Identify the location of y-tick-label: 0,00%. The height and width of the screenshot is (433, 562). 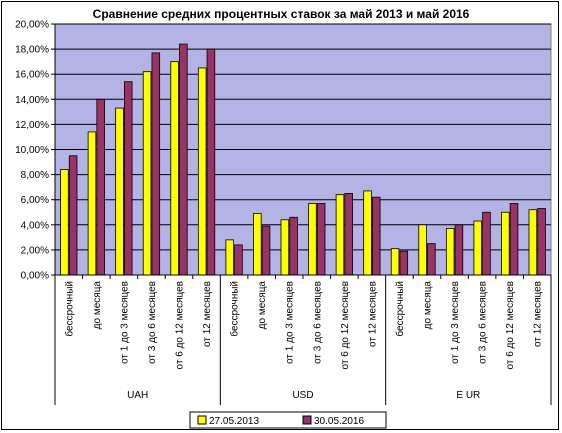
(35, 276).